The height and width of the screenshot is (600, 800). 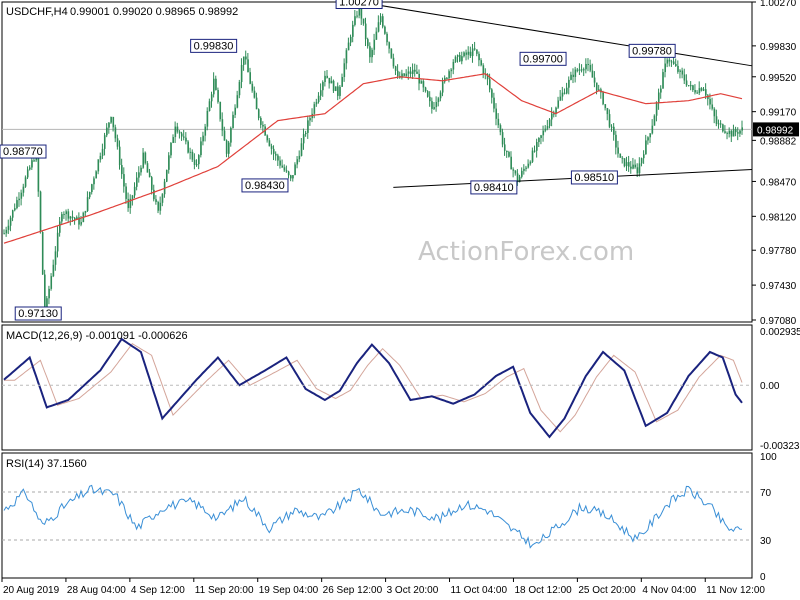 What do you see at coordinates (265, 186) in the screenshot?
I see `price-label-text: 0.98430` at bounding box center [265, 186].